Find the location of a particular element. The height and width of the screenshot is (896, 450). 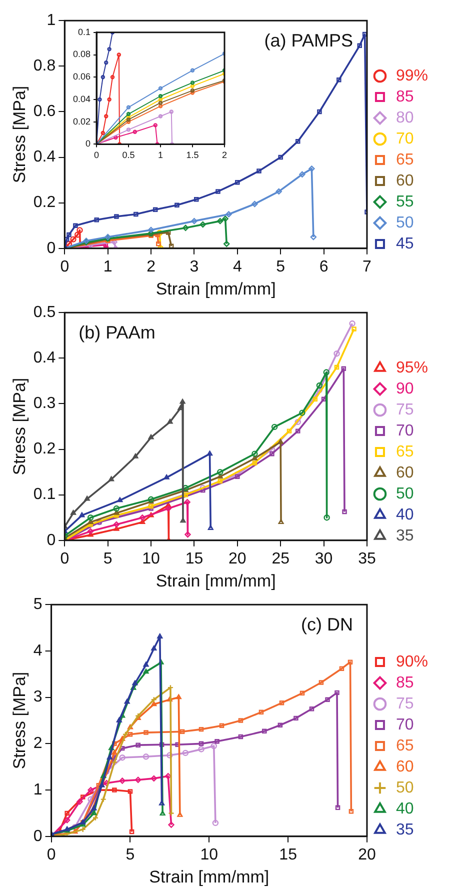

y-tick-label: 0.8 is located at coordinates (44, 66).